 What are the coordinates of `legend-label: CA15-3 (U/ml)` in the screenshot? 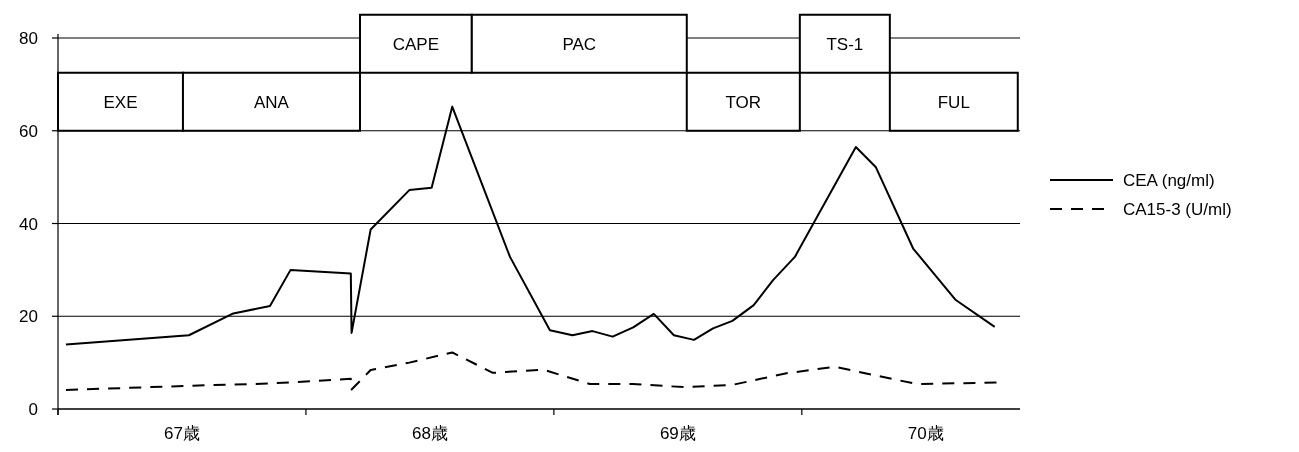 It's located at (1177, 209).